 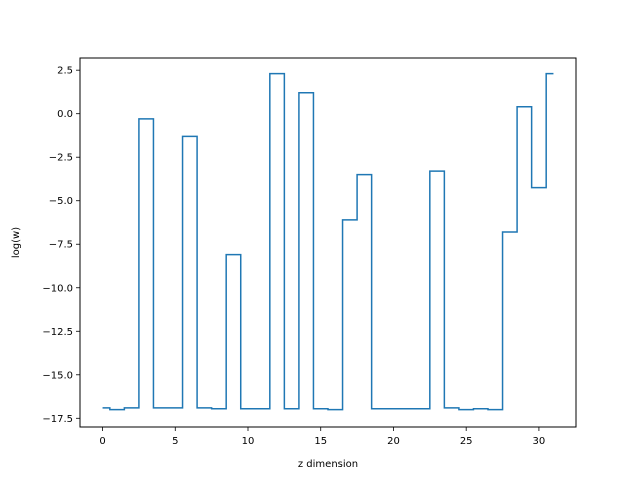 I want to click on y-tick-label: −2.5, so click(x=61, y=158).